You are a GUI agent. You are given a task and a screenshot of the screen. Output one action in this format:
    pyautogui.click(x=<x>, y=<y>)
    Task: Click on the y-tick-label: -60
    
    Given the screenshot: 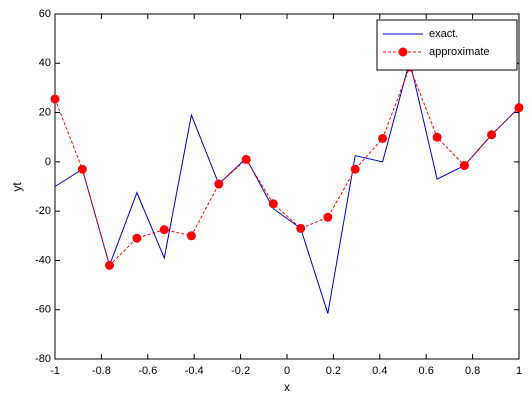 What is the action you would take?
    pyautogui.click(x=43, y=310)
    